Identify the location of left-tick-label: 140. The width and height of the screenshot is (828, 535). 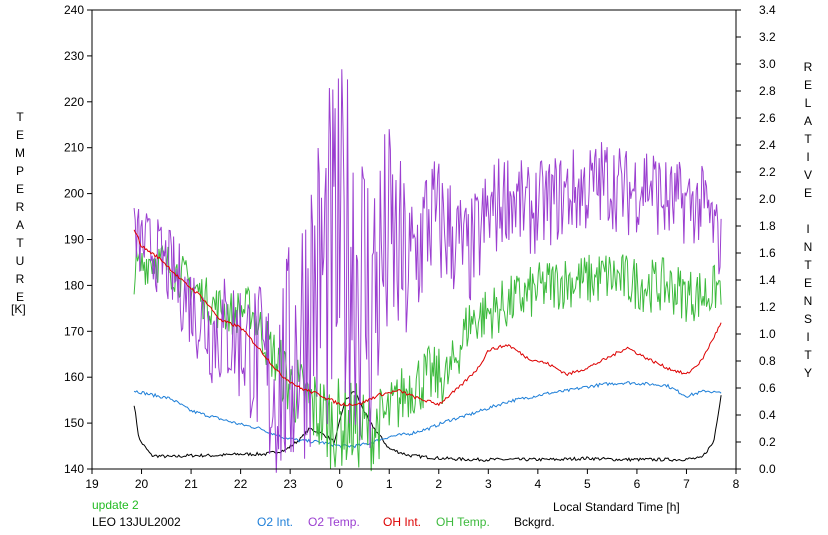
(74, 469).